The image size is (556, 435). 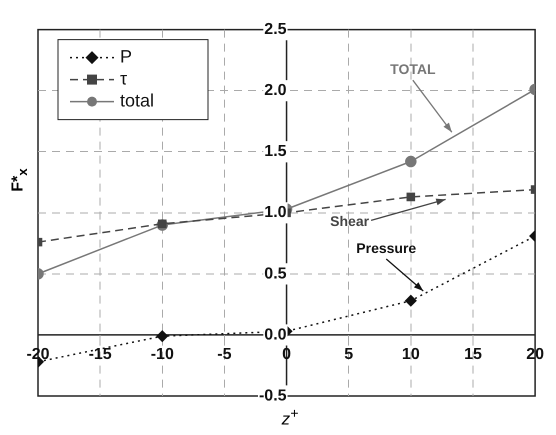 I want to click on y-tick-label: -0.5, so click(x=272, y=395).